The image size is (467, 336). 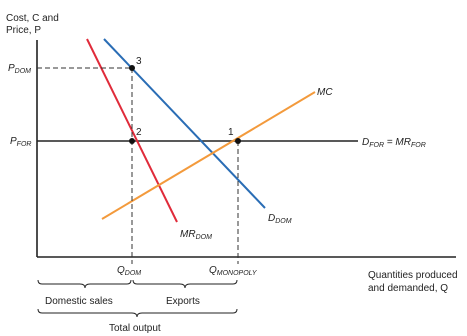 I want to click on point-3-label: 3, so click(x=139, y=61).